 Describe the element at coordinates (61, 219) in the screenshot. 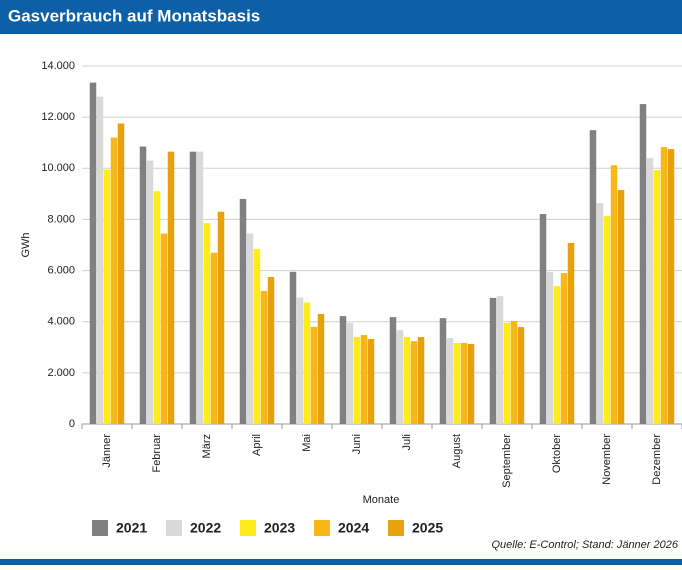

I see `y-tick-label: 8.000` at that location.